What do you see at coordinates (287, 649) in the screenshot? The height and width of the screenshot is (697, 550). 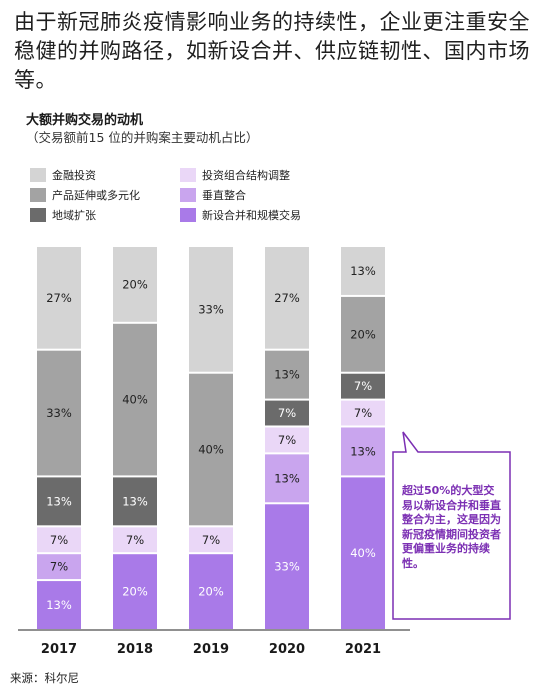 I see `x-tick-label: 2020` at bounding box center [287, 649].